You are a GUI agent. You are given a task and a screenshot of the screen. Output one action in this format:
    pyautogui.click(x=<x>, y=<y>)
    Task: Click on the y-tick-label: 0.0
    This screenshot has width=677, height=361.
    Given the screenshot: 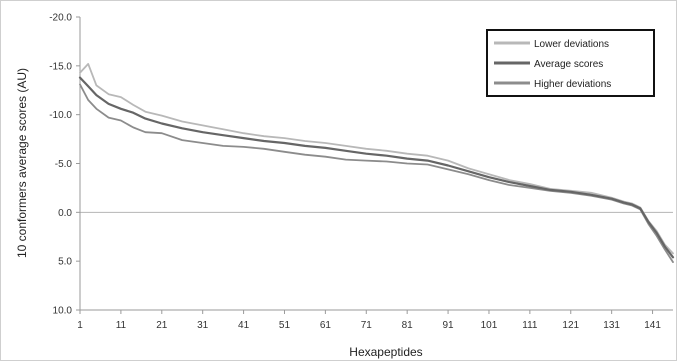 What is the action you would take?
    pyautogui.click(x=65, y=213)
    